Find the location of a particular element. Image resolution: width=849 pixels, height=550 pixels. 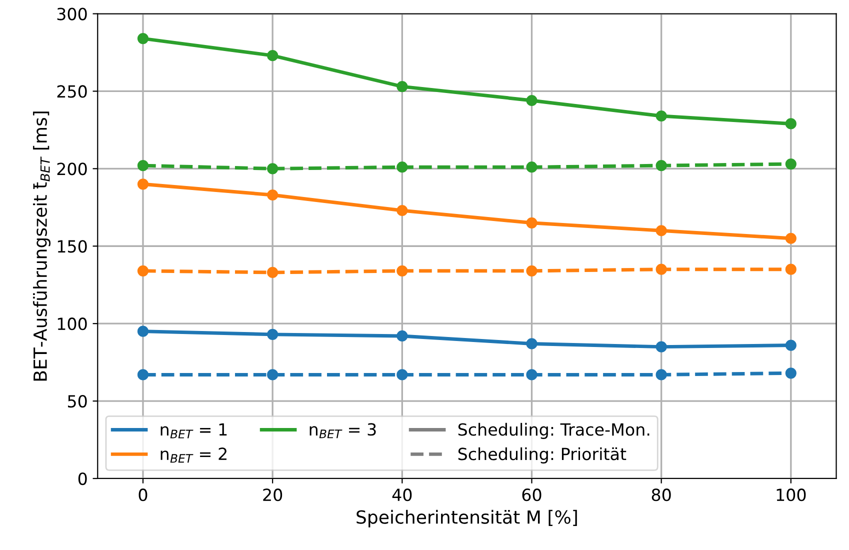

legend-label: Scheduling: Priorität is located at coordinates (542, 455).